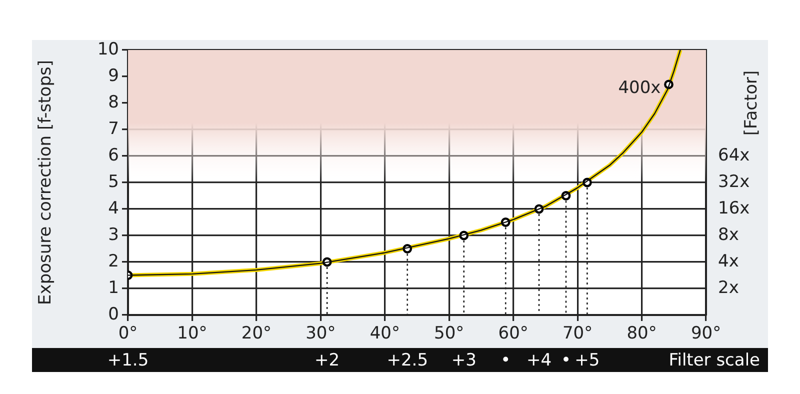 The height and width of the screenshot is (394, 800). Describe the element at coordinates (734, 208) in the screenshot. I see `y2-tick-label: 16x` at that location.